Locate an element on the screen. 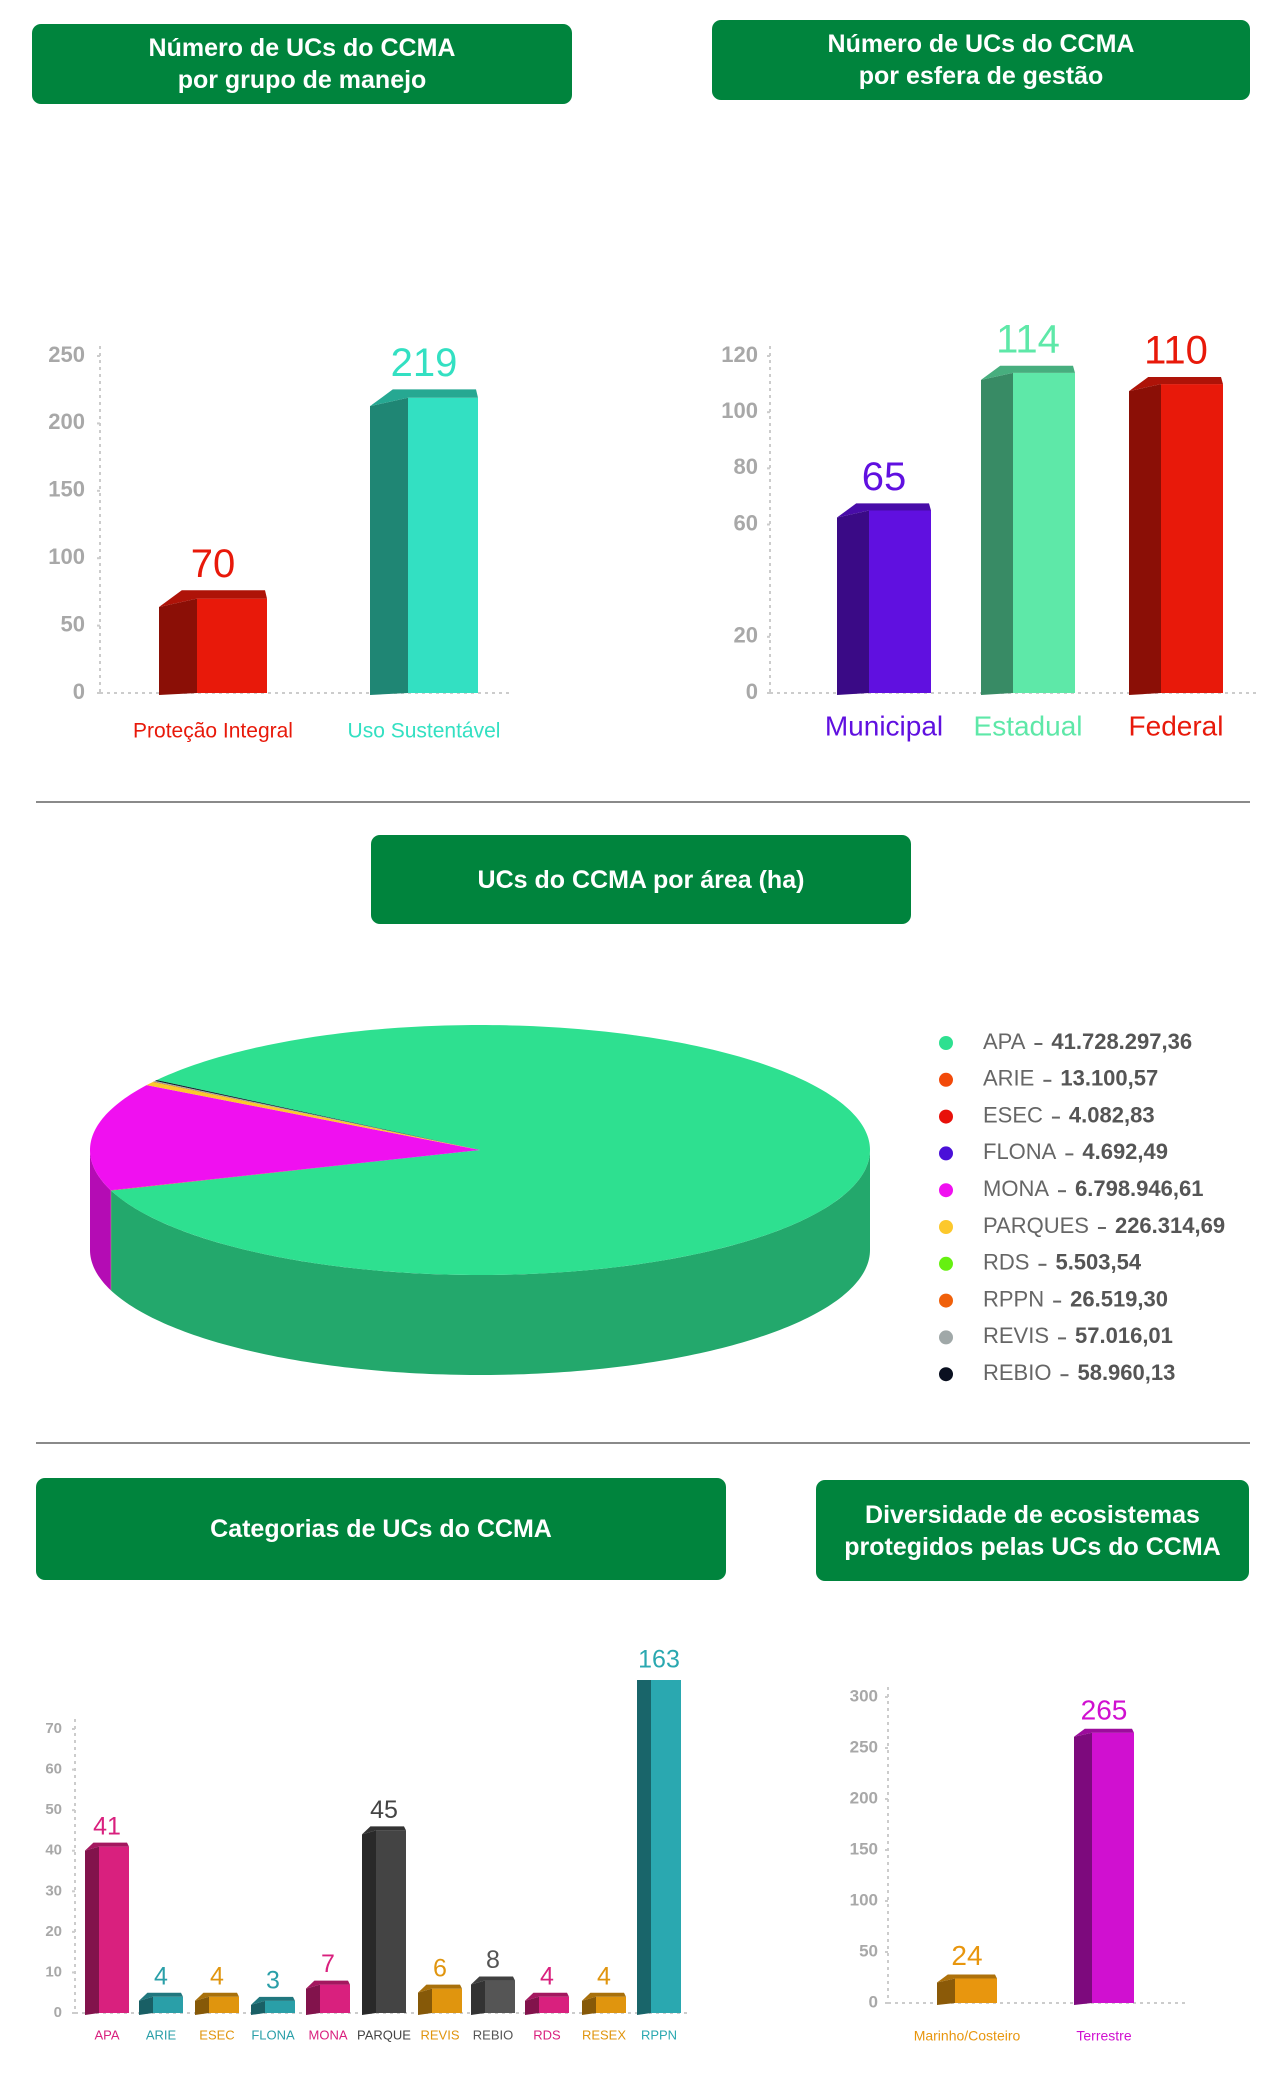  legend-label: FLONA is located at coordinates (1020, 1151).